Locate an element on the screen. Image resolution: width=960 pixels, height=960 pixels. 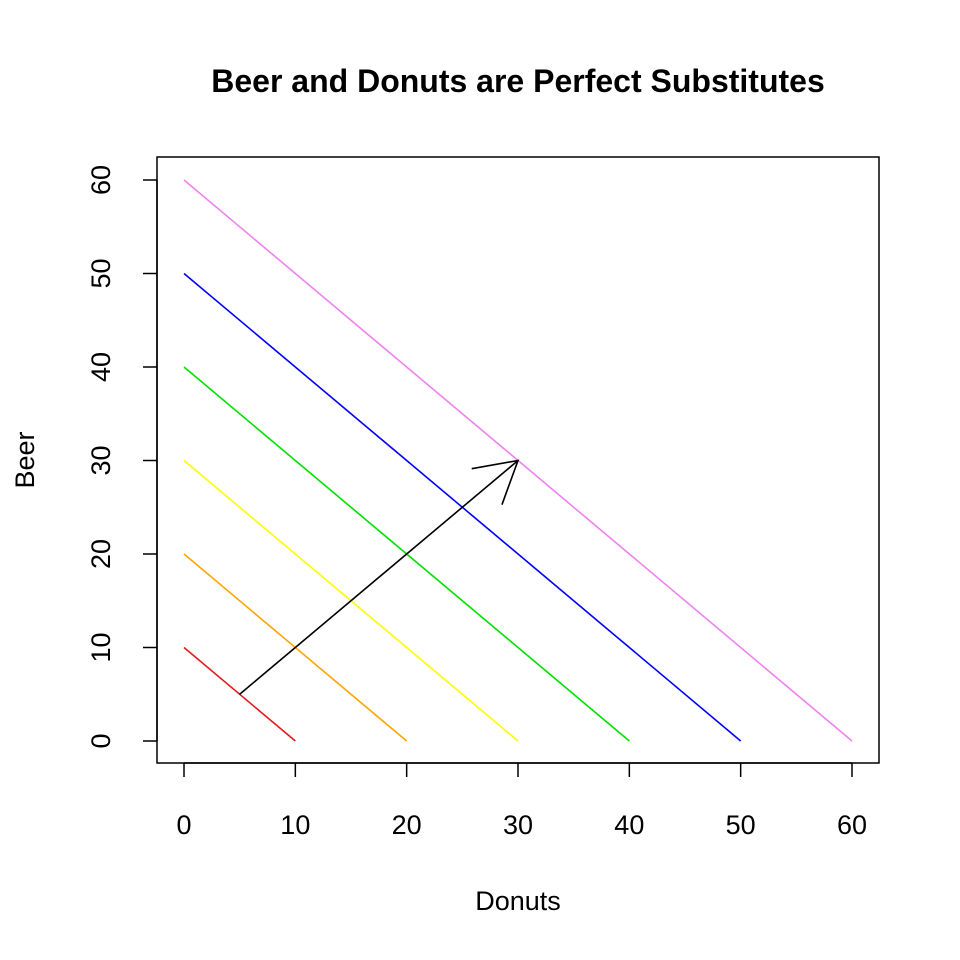
chart-title: Beer and Donuts are Perfect Substitutes is located at coordinates (517, 81).